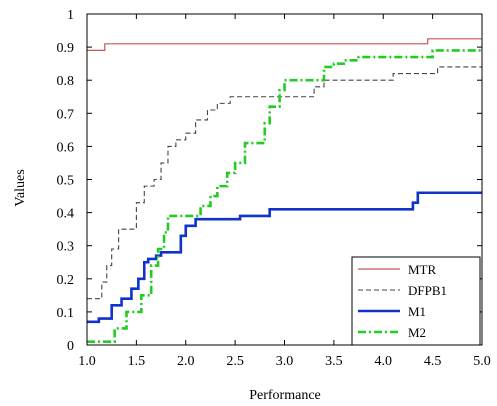 Image resolution: width=497 pixels, height=406 pixels. Describe the element at coordinates (66, 147) in the screenshot. I see `y-tick-label: 0.6` at that location.